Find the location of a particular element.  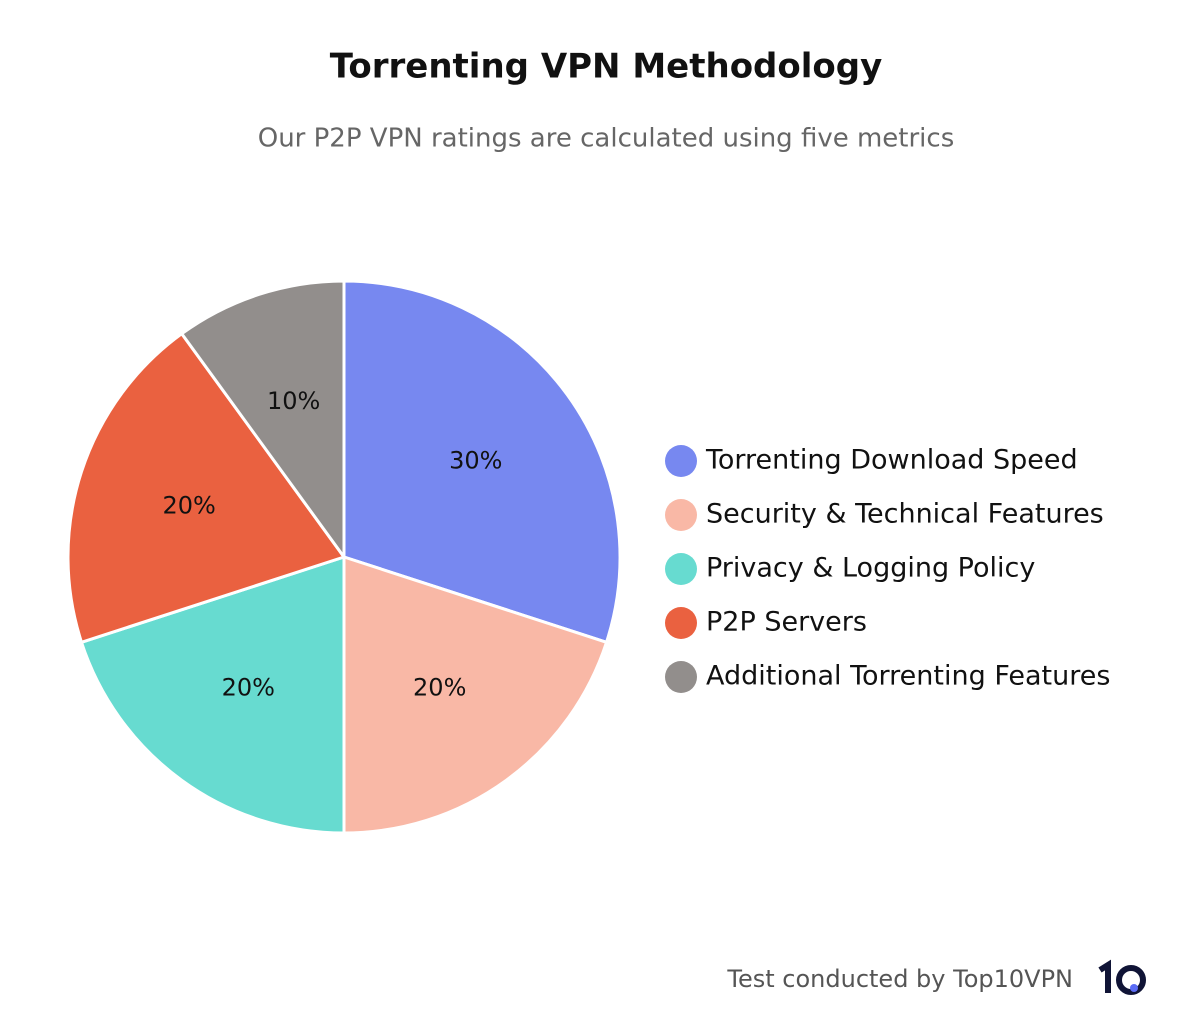

legend-label: Privacy & Logging Policy is located at coordinates (870, 568).